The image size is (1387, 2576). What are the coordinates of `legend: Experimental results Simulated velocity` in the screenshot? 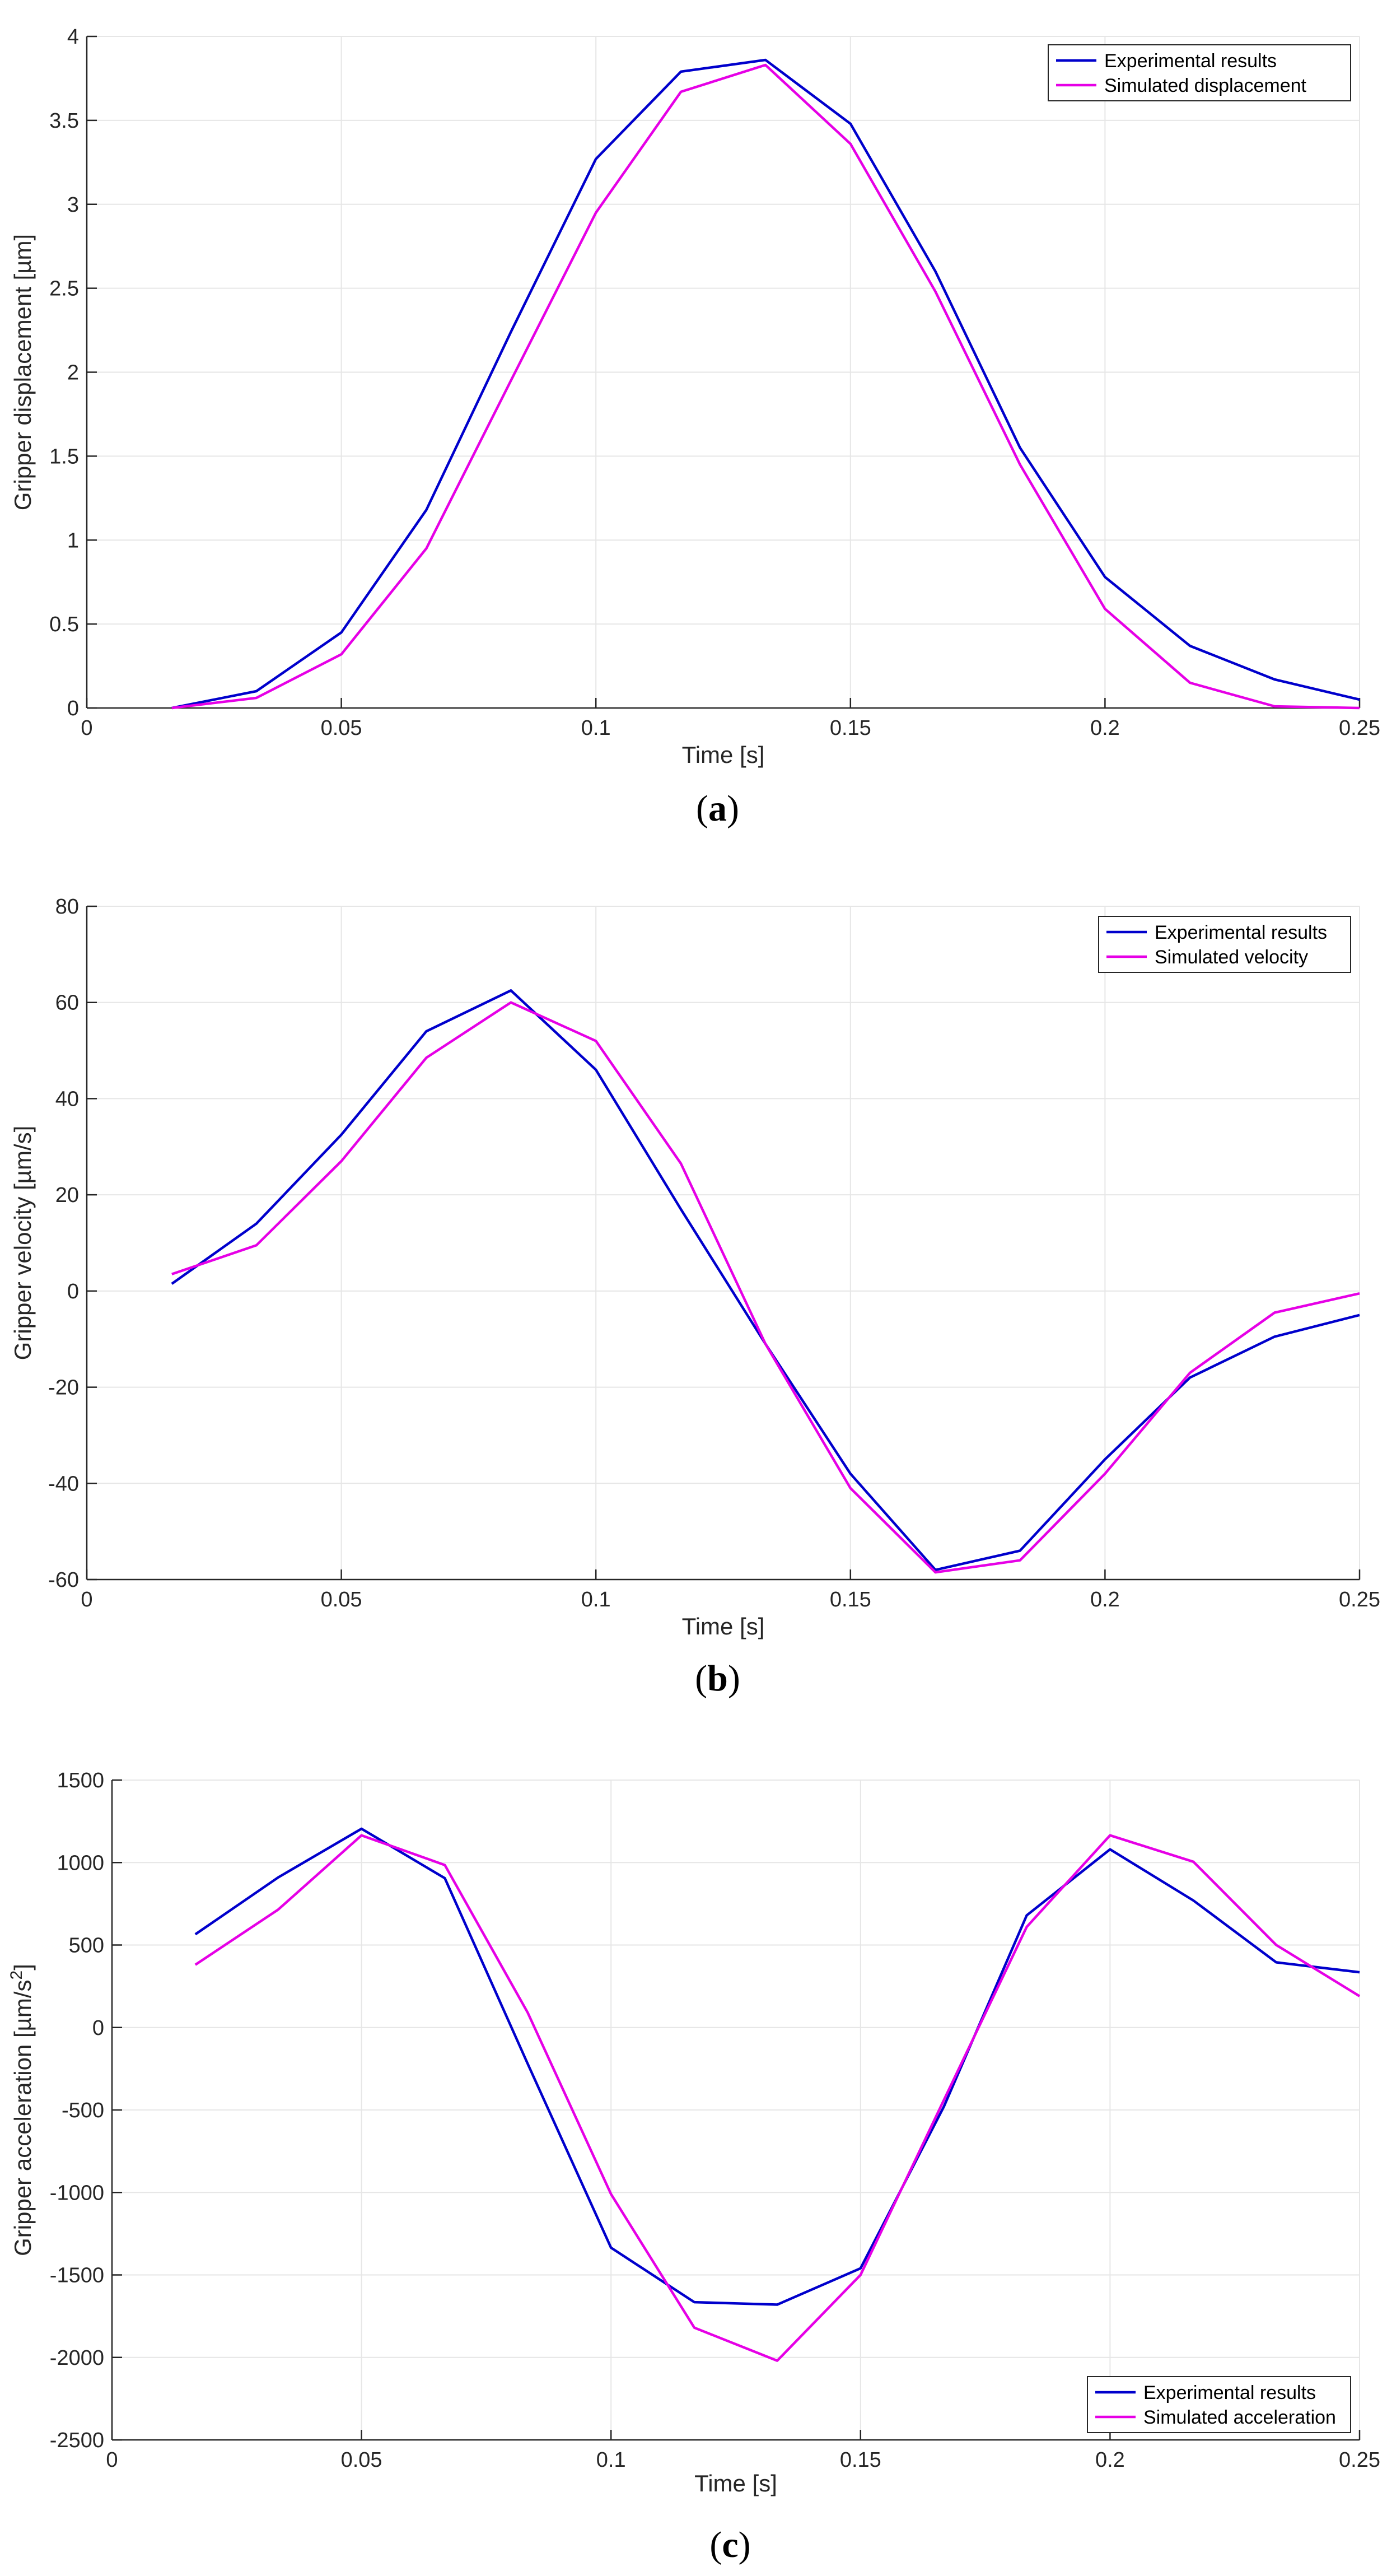 It's located at (1224, 944).